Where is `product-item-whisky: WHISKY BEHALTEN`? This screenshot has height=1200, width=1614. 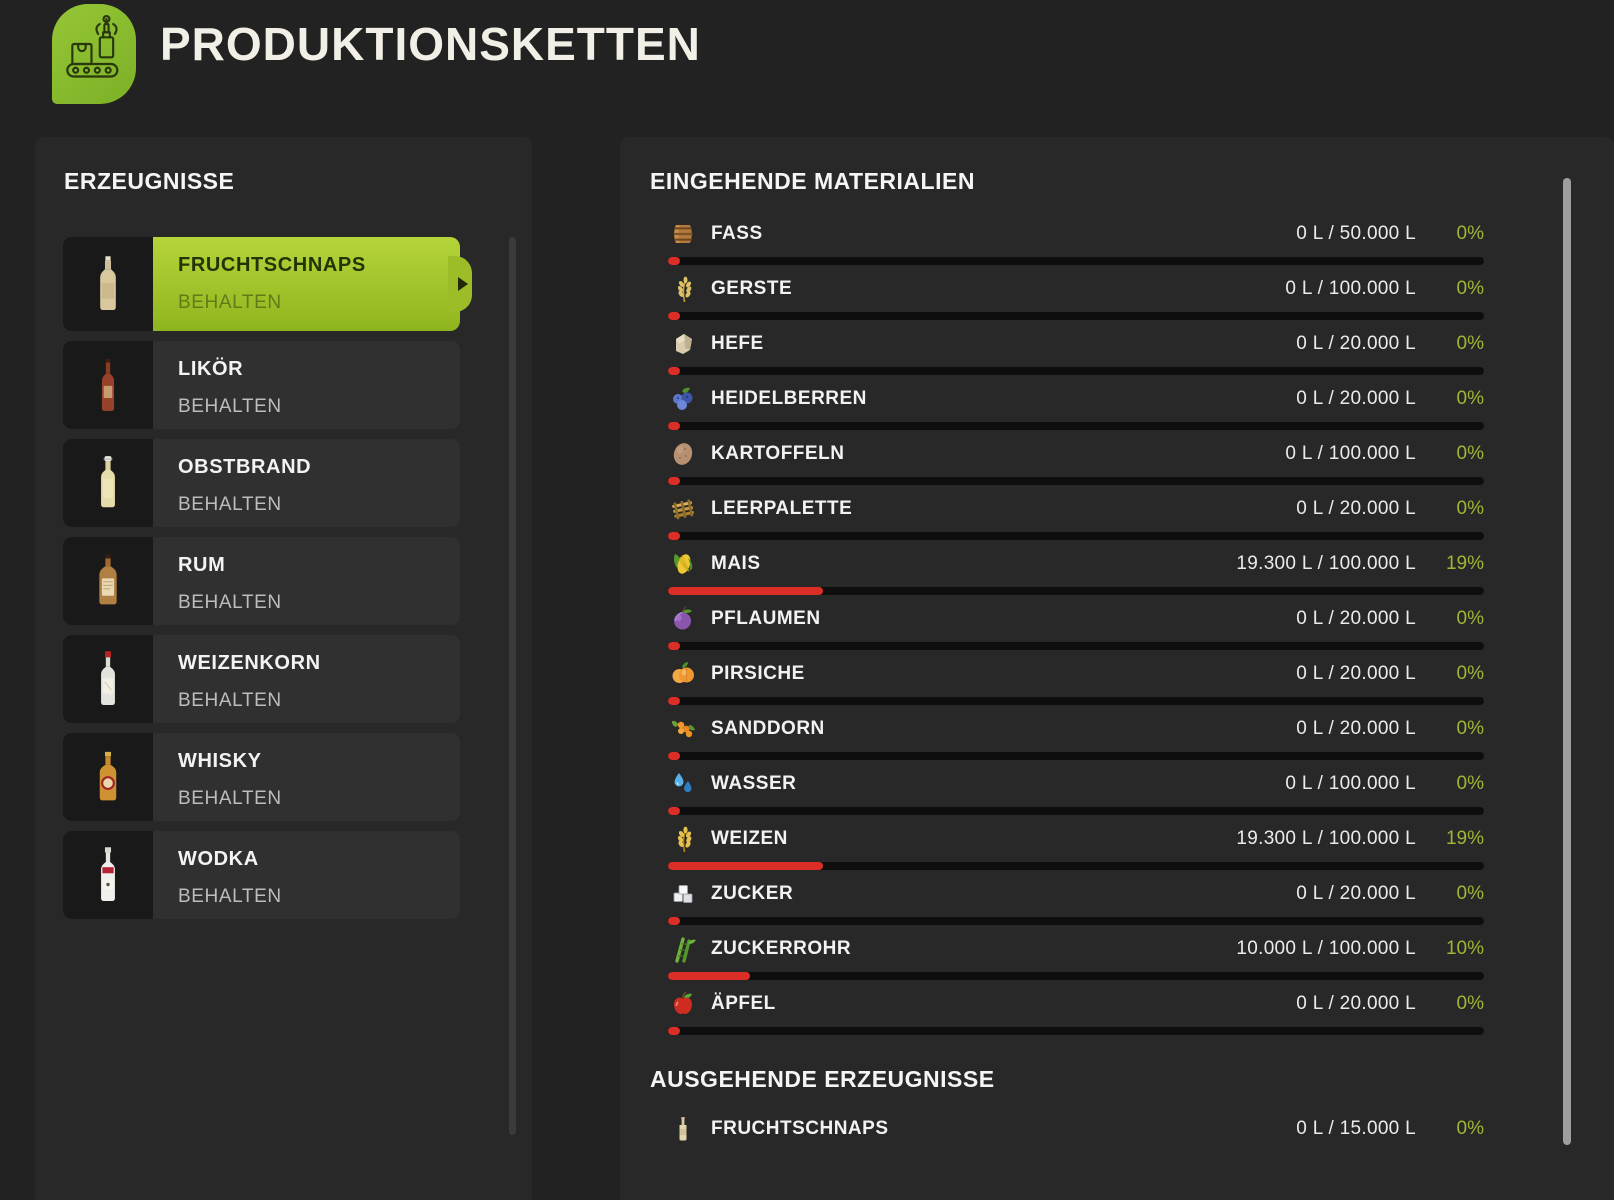
product-item-whisky: WHISKY BEHALTEN is located at coordinates (261, 777).